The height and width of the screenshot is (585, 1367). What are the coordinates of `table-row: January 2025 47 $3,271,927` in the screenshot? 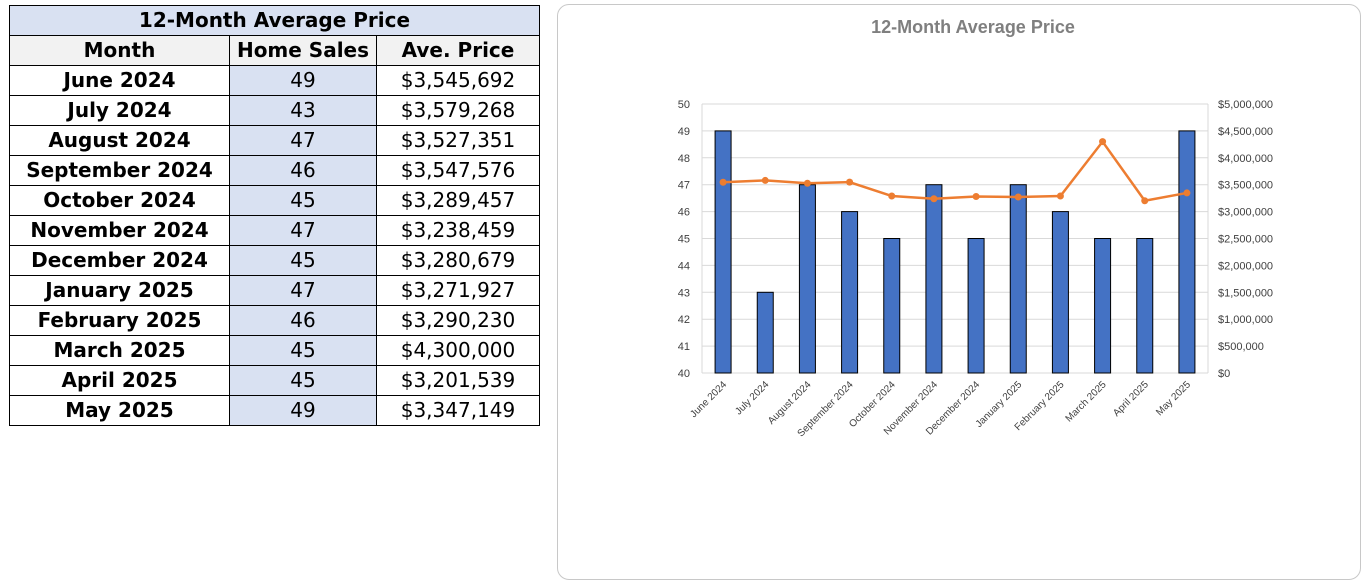 It's located at (274, 290).